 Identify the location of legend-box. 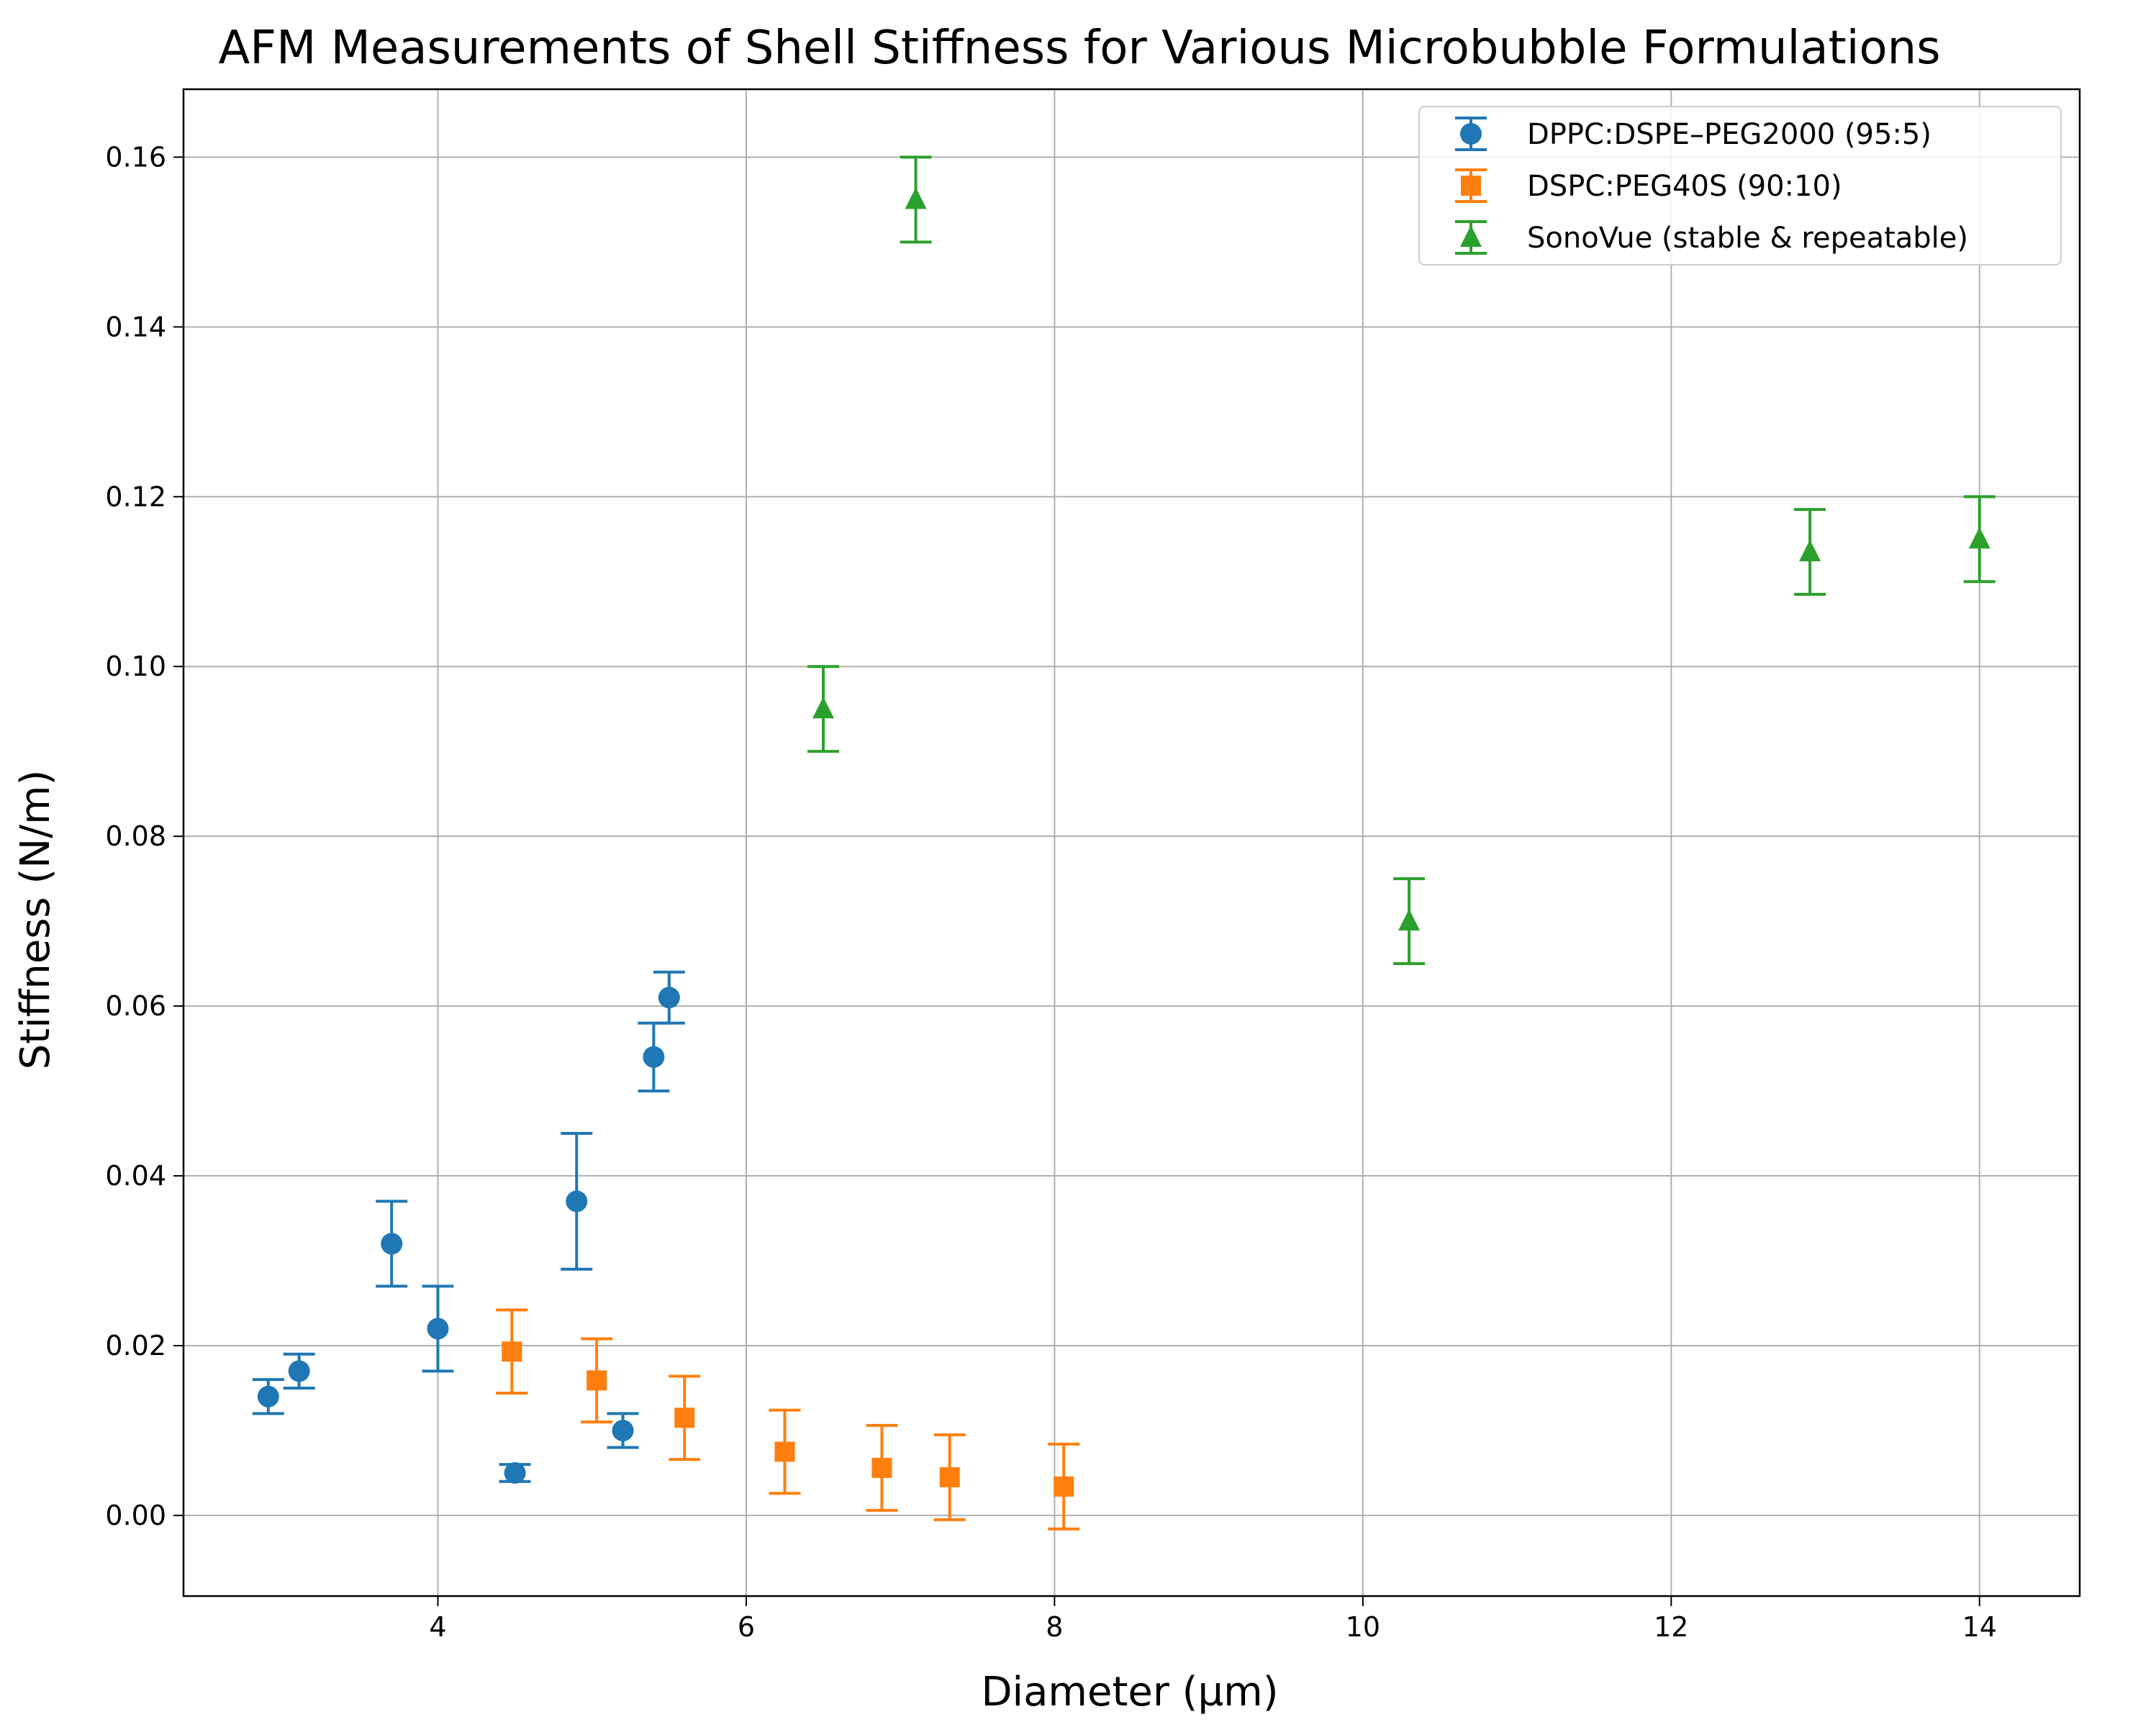
(1740, 186).